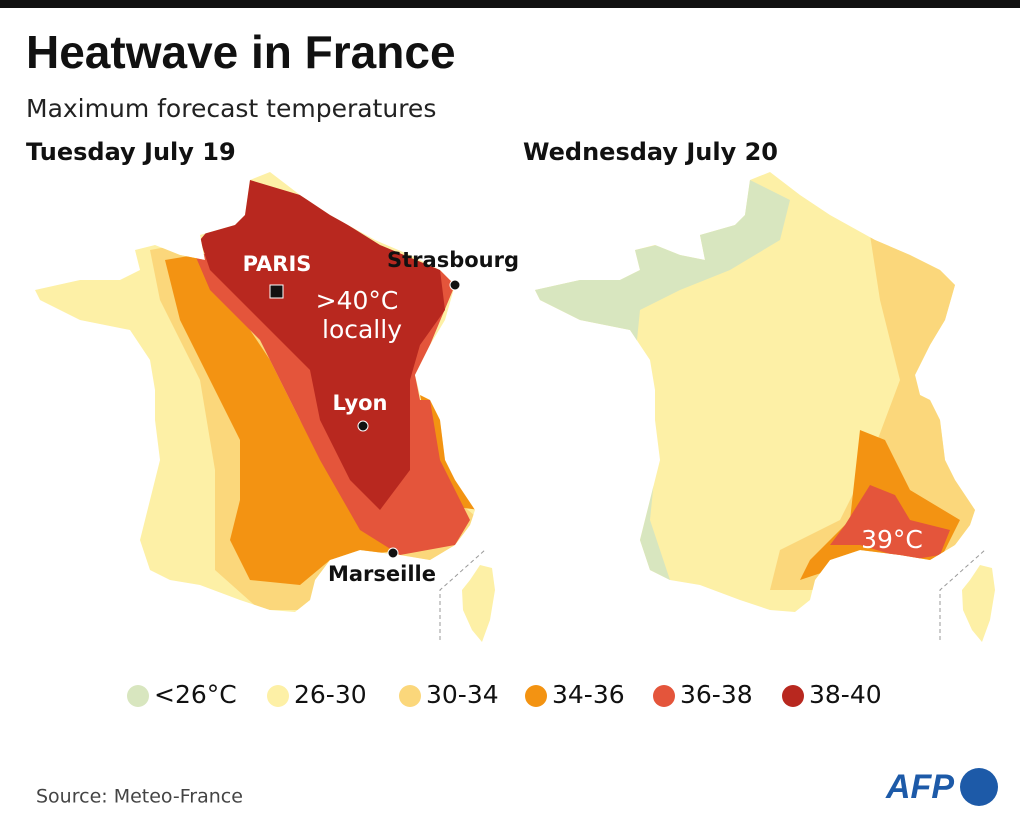 This screenshot has height=824, width=1020. What do you see at coordinates (195, 694) in the screenshot?
I see `legend-label: <26°C` at bounding box center [195, 694].